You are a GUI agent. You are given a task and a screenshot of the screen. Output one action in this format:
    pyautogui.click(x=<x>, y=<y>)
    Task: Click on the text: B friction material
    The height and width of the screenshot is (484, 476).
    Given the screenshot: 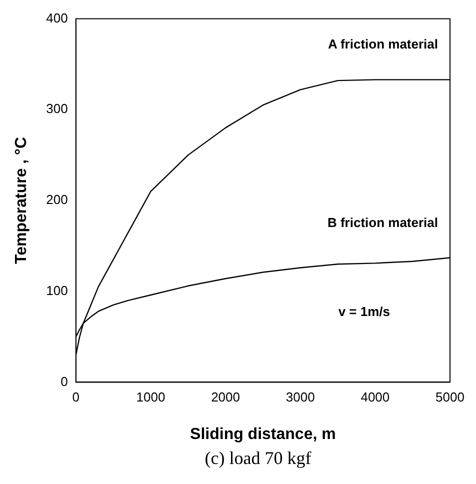 What is the action you would take?
    pyautogui.click(x=382, y=222)
    